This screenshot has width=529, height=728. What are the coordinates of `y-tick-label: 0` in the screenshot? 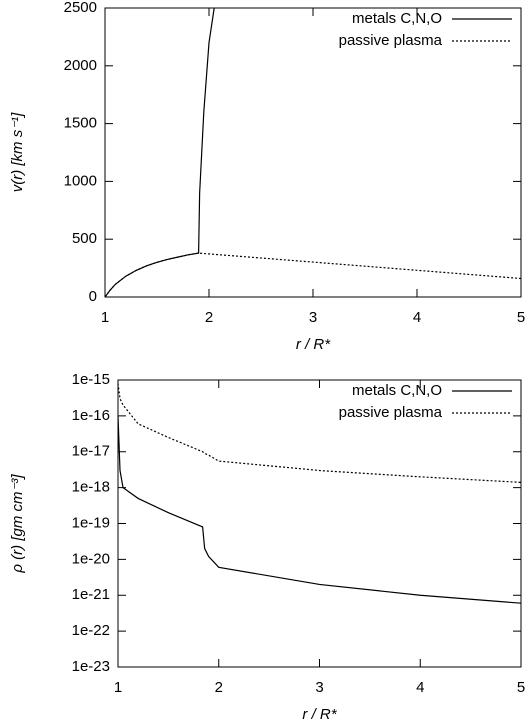 It's located at (93, 296).